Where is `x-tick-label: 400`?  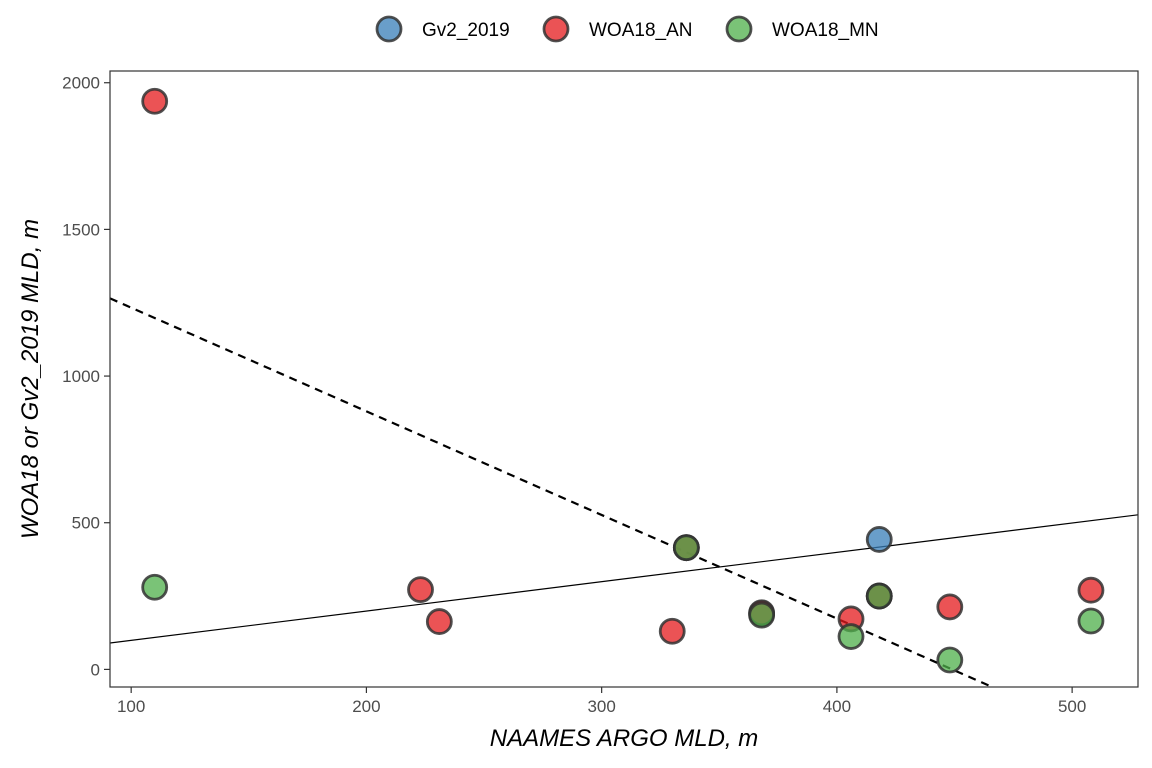 x-tick-label: 400 is located at coordinates (837, 706).